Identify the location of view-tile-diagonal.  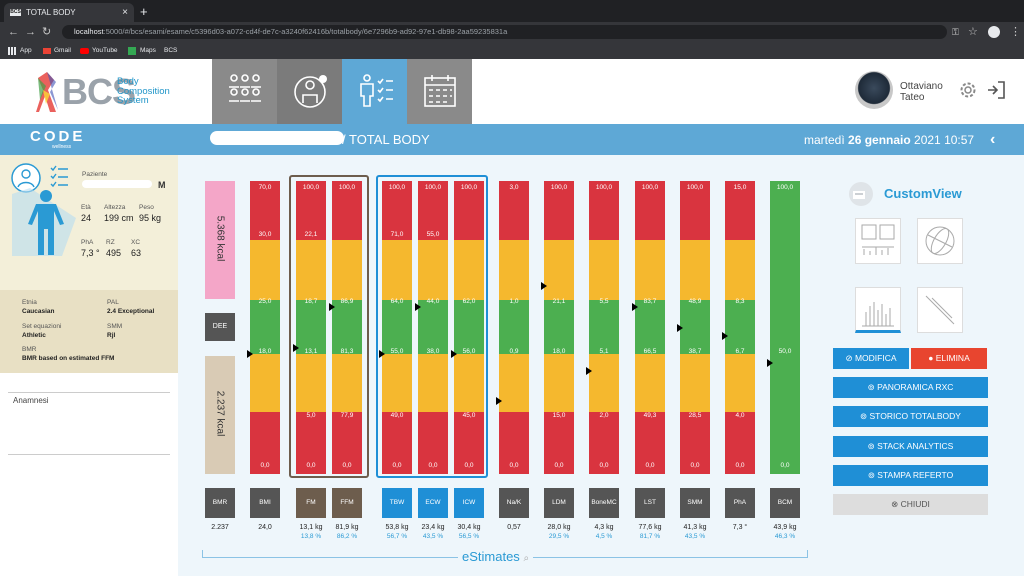
(940, 310).